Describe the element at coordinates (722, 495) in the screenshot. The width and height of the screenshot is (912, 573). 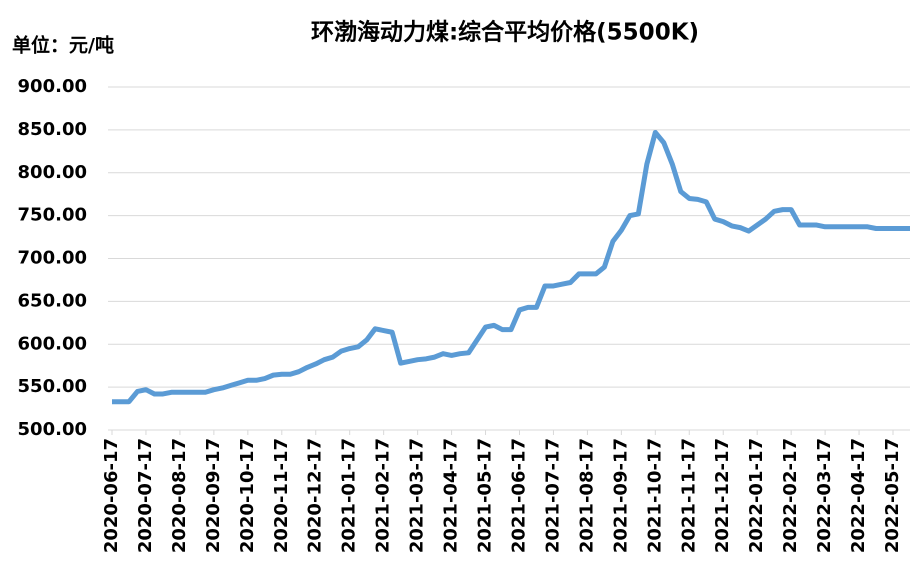
I see `x-tick-label: 2021-12-17` at that location.